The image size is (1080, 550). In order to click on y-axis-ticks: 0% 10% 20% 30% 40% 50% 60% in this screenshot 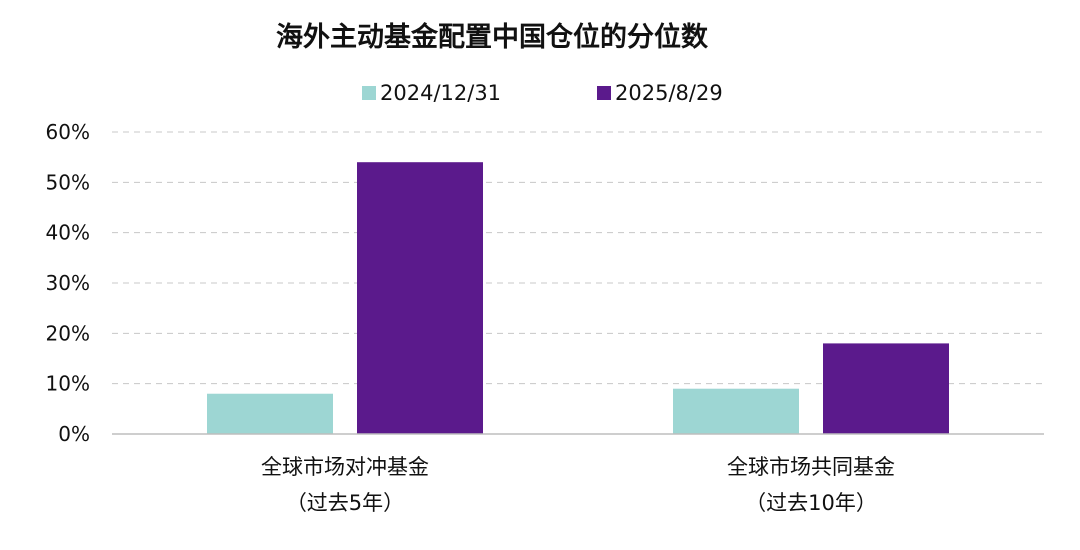, I will do `click(68, 283)`.